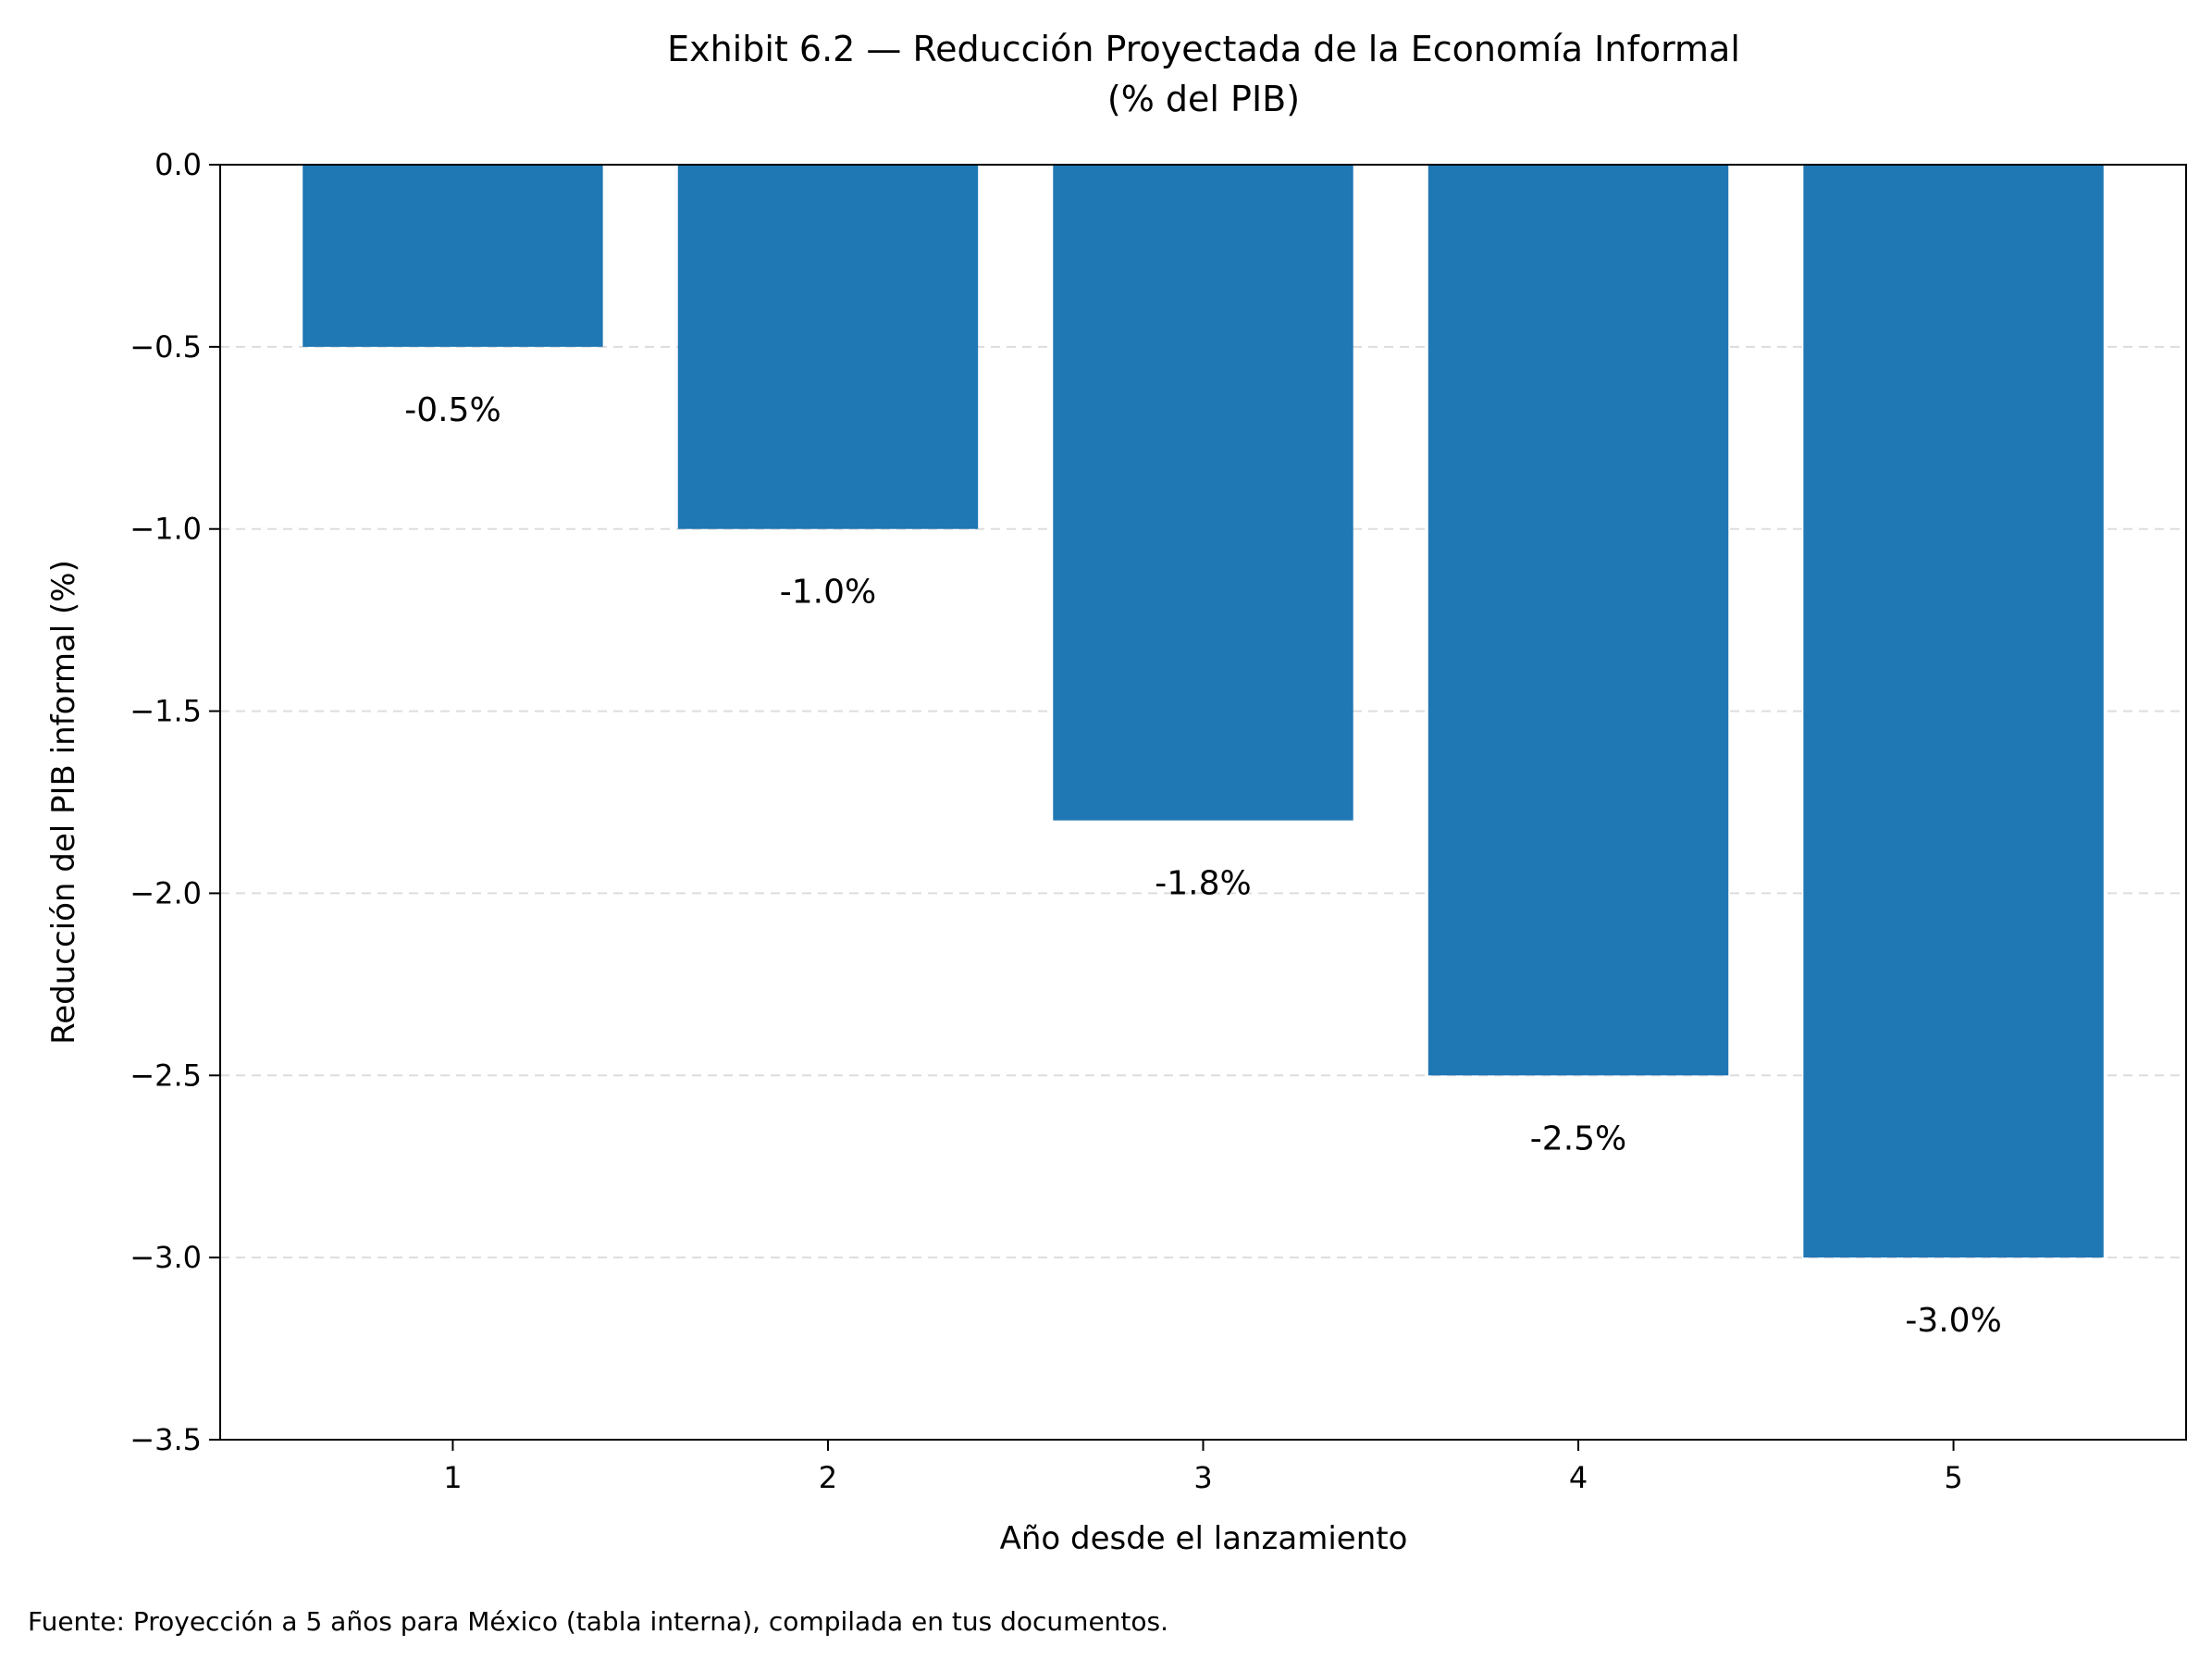 This screenshot has height=1671, width=2212. Describe the element at coordinates (453, 1477) in the screenshot. I see `x-tick-label: 1` at that location.